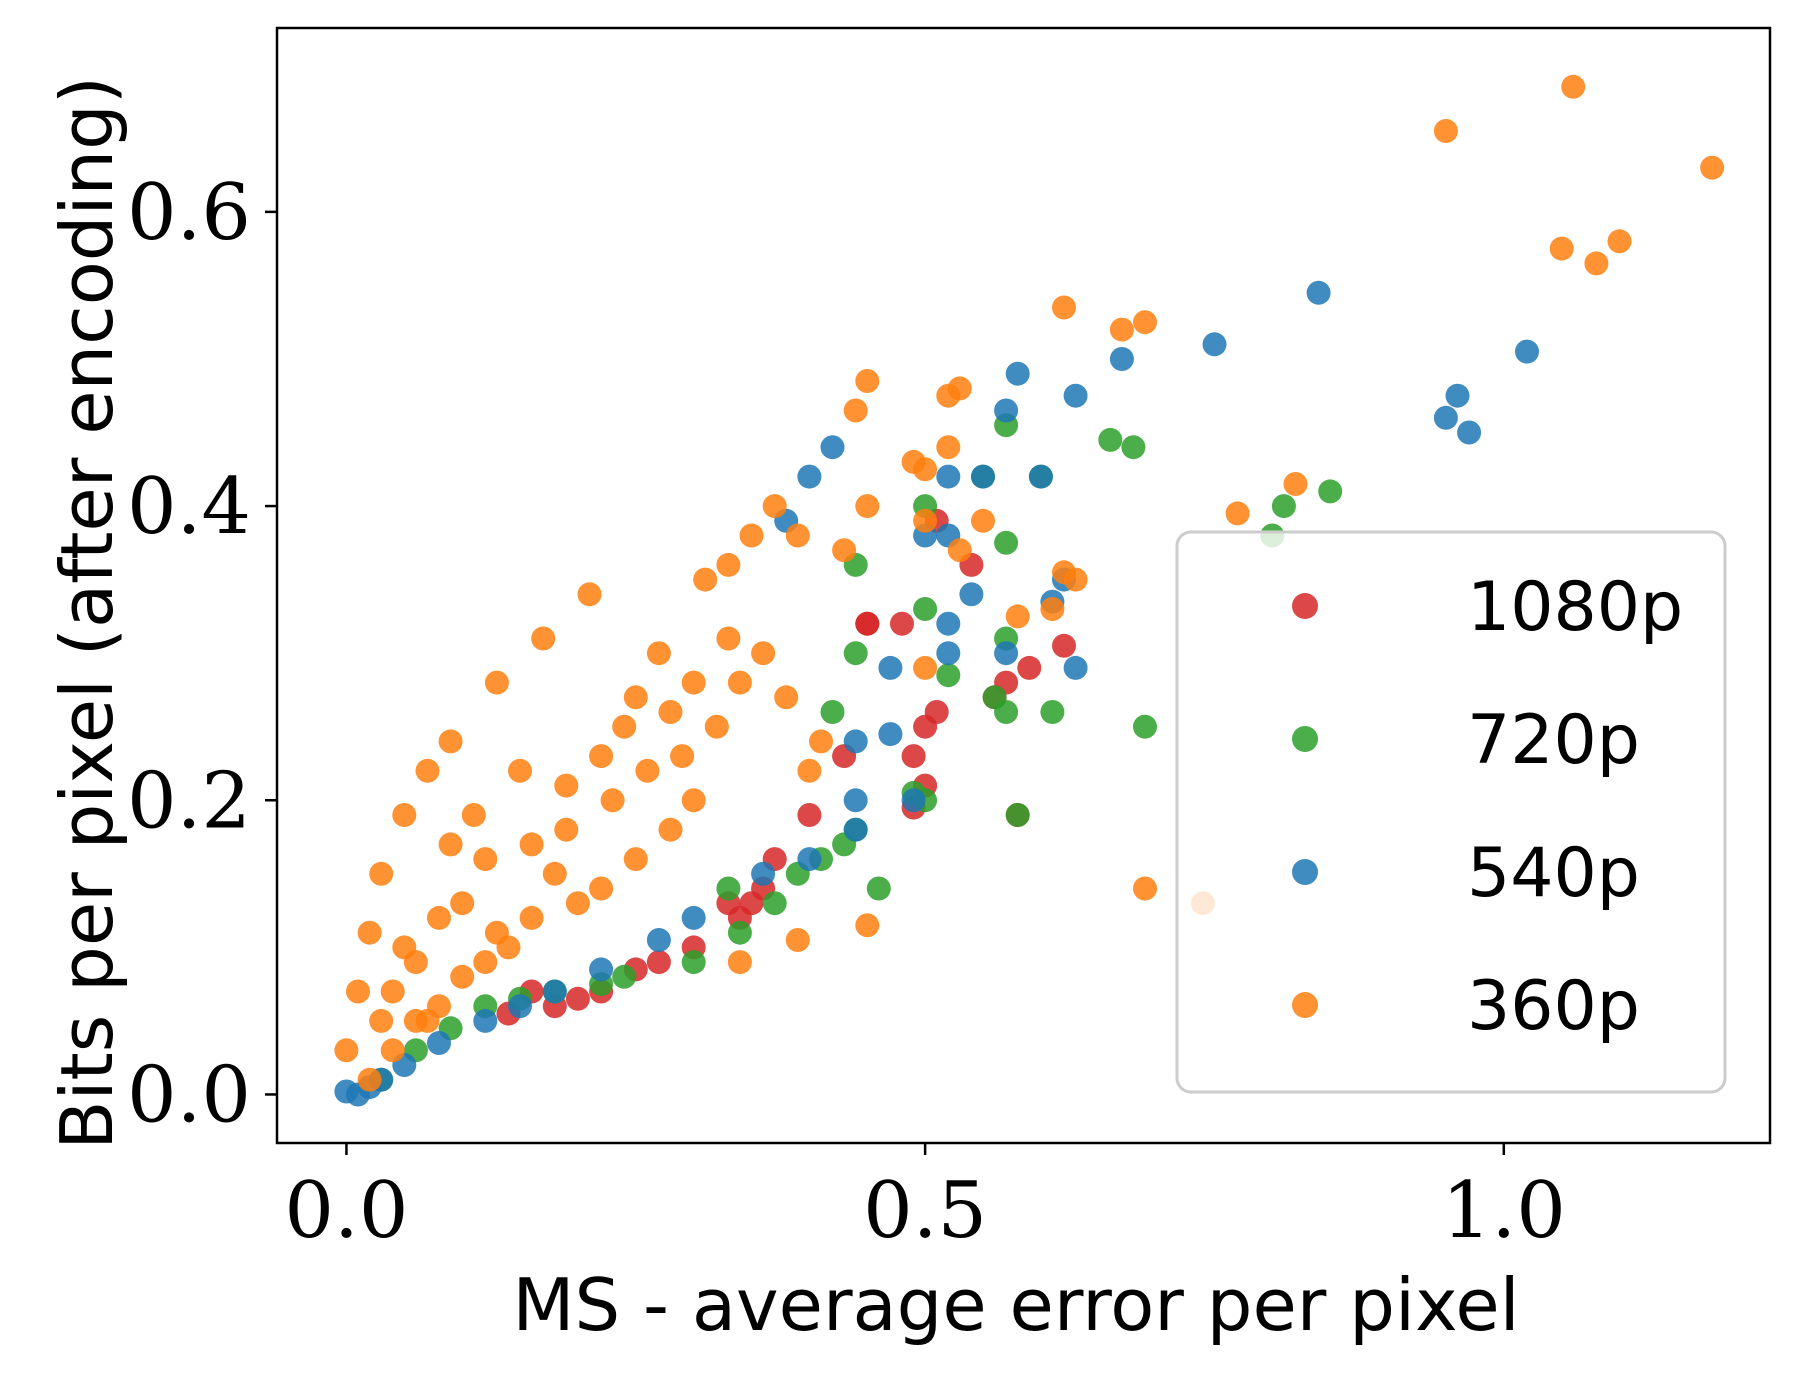  I want to click on x-tick-label: 0.5, so click(925, 1211).